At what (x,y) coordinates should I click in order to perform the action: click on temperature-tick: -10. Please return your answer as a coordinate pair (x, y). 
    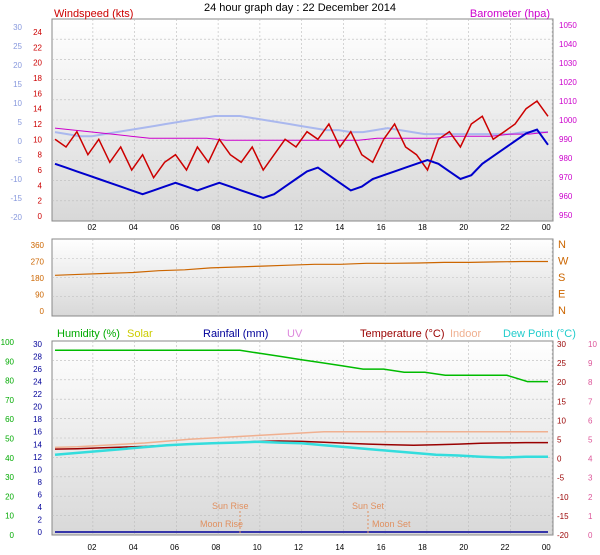
    Looking at the image, I should click on (563, 497).